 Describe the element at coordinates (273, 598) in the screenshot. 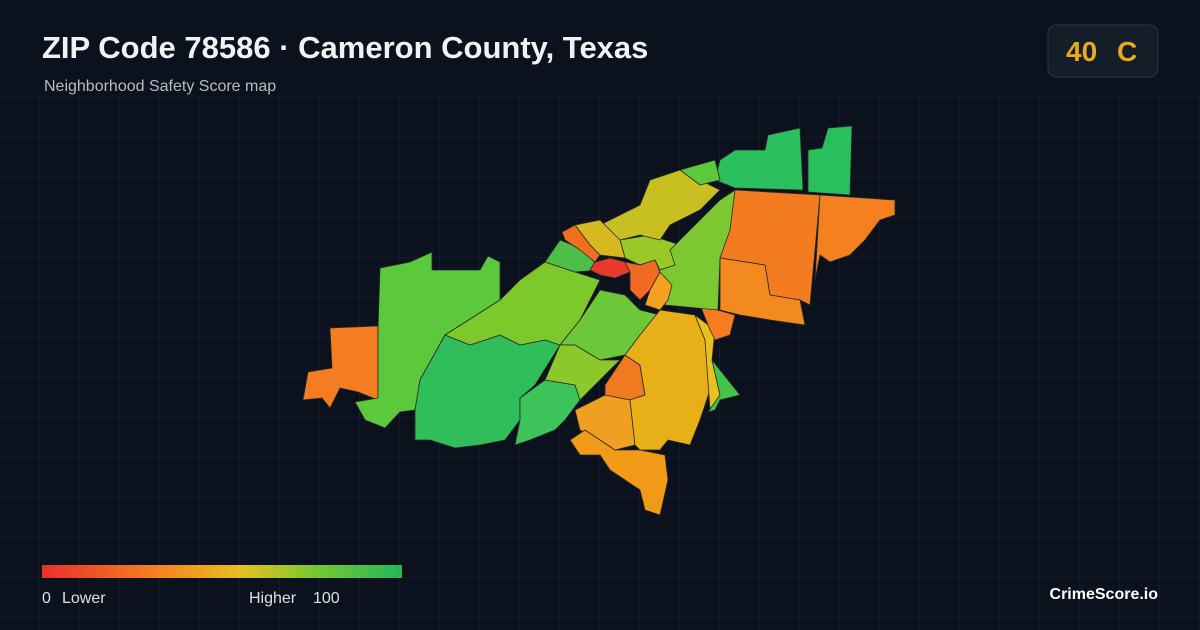

I see `legend-max-label: Higher` at that location.